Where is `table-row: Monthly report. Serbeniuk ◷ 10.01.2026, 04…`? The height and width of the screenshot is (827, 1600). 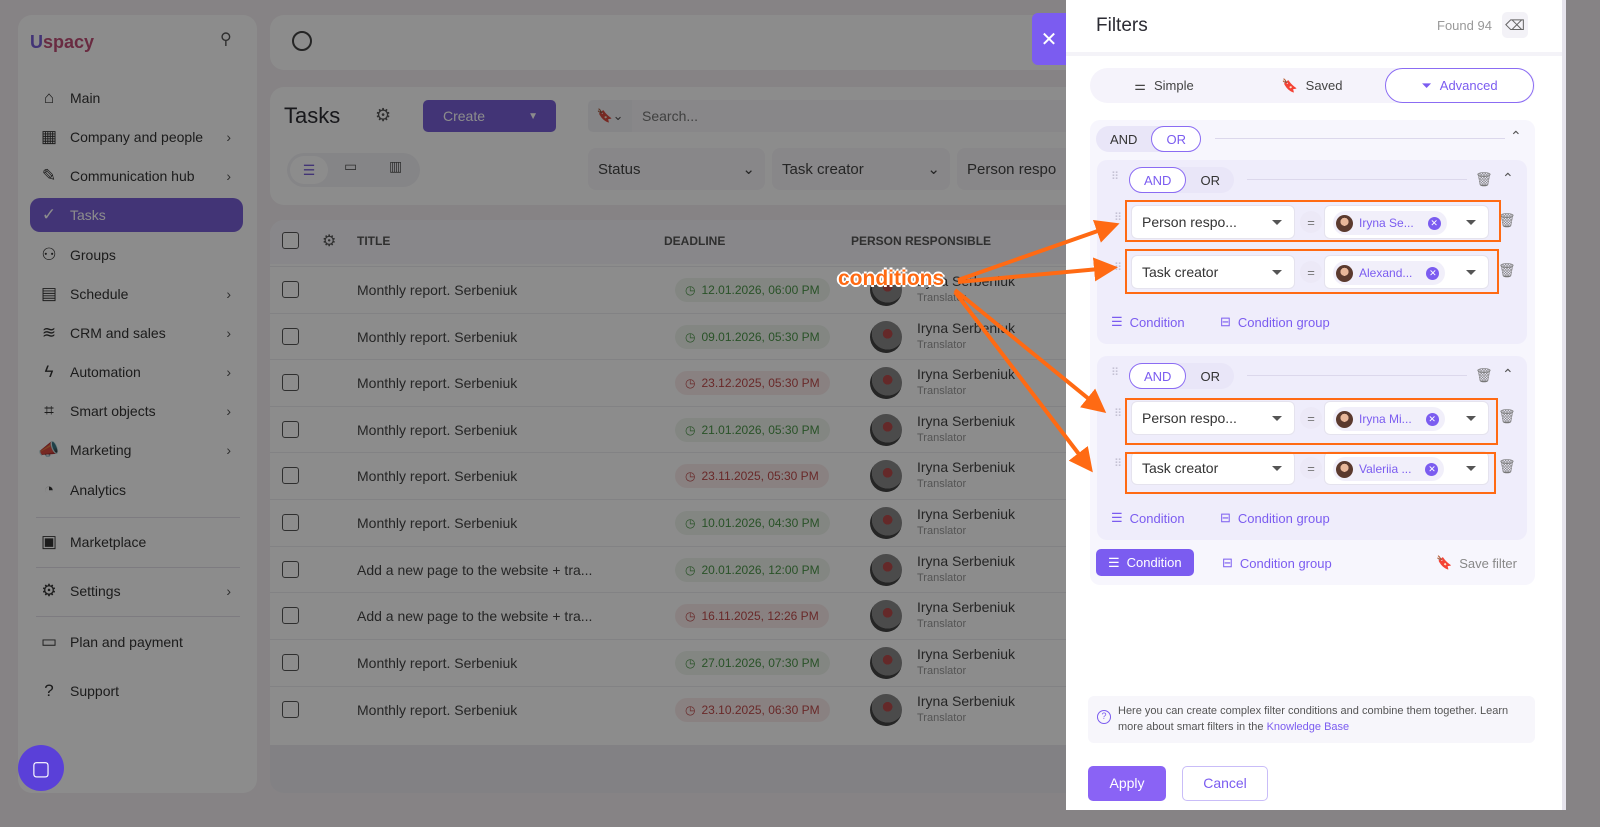
table-row: Monthly report. Serbeniuk ◷ 10.01.2026, 04… is located at coordinates (670, 522).